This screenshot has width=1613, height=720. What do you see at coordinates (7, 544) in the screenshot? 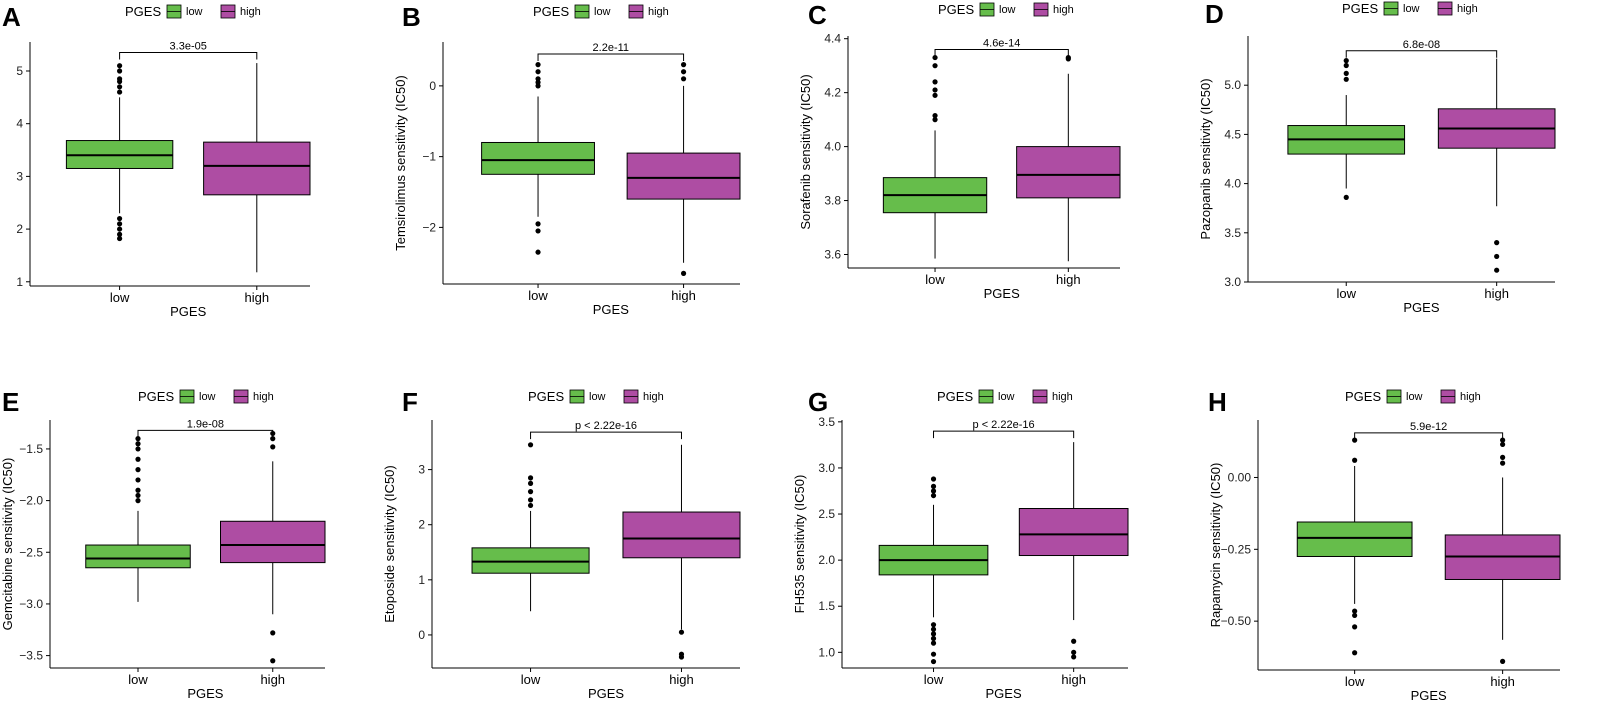
I see `y-axis-title: Gemcitabine sensitivity (IC50)` at bounding box center [7, 544].